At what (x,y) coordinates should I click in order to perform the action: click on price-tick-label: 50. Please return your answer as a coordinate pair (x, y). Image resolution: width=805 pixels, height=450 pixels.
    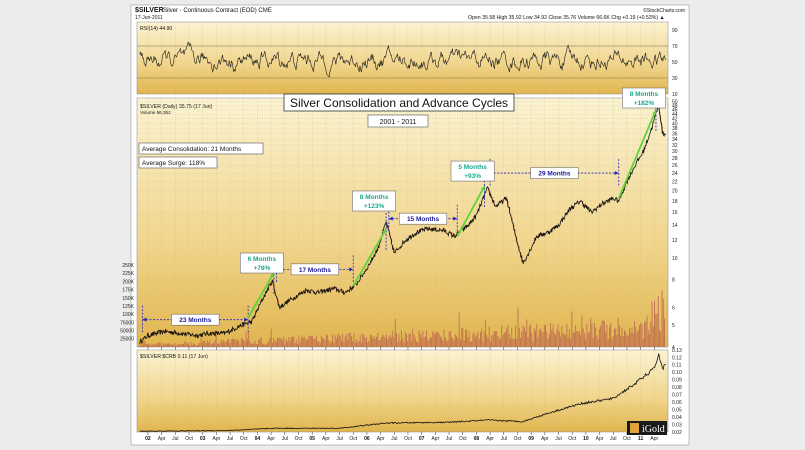
    Looking at the image, I should click on (675, 103).